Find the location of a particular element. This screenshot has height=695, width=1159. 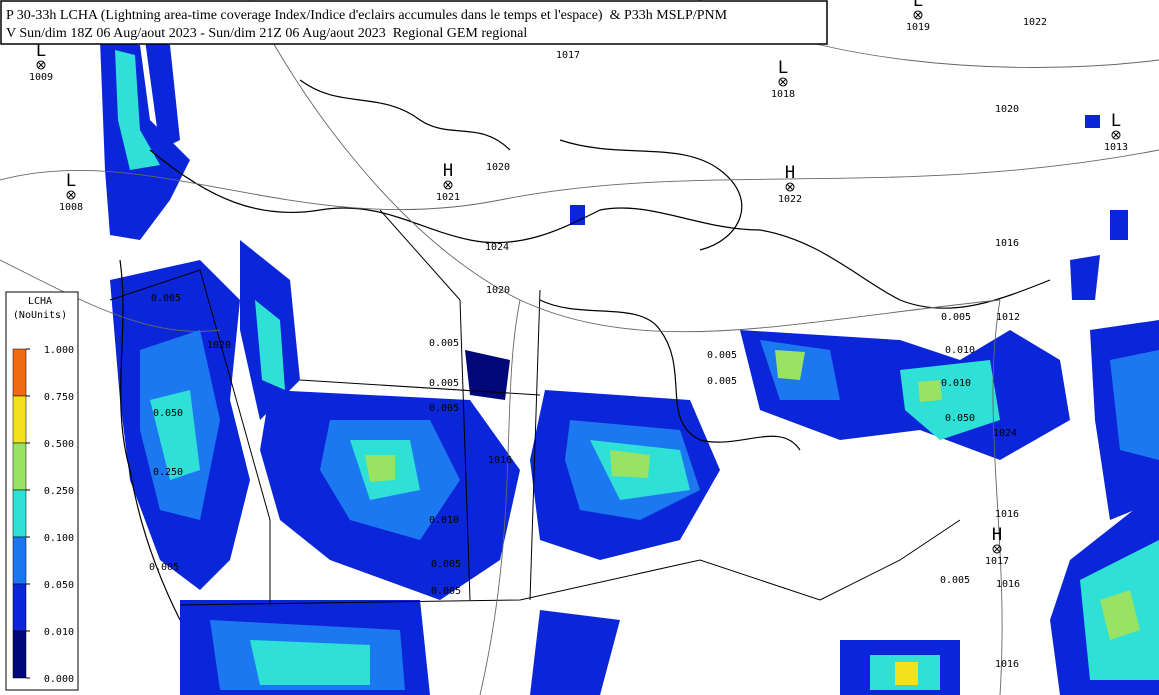

colorbar-label: 0.500 is located at coordinates (59, 444).